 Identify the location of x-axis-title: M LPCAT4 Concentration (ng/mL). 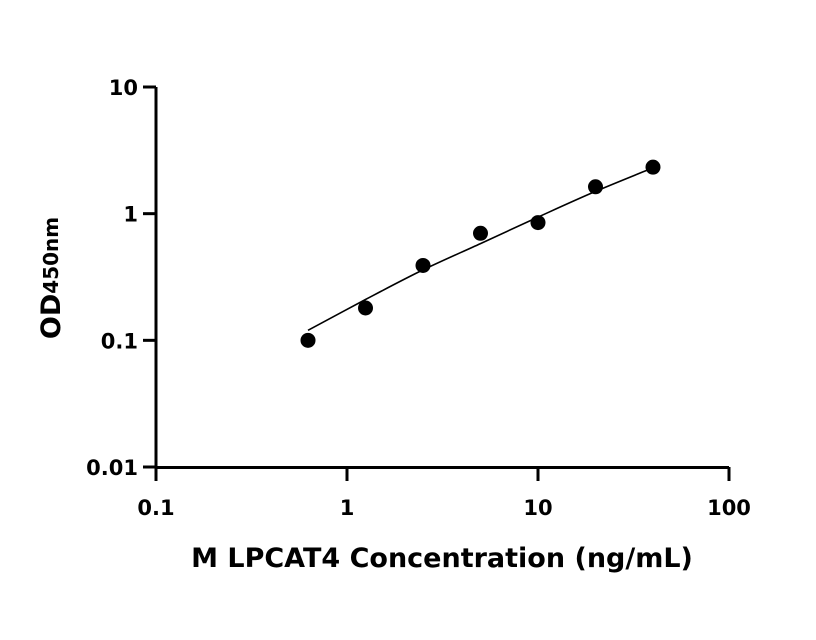
(442, 558).